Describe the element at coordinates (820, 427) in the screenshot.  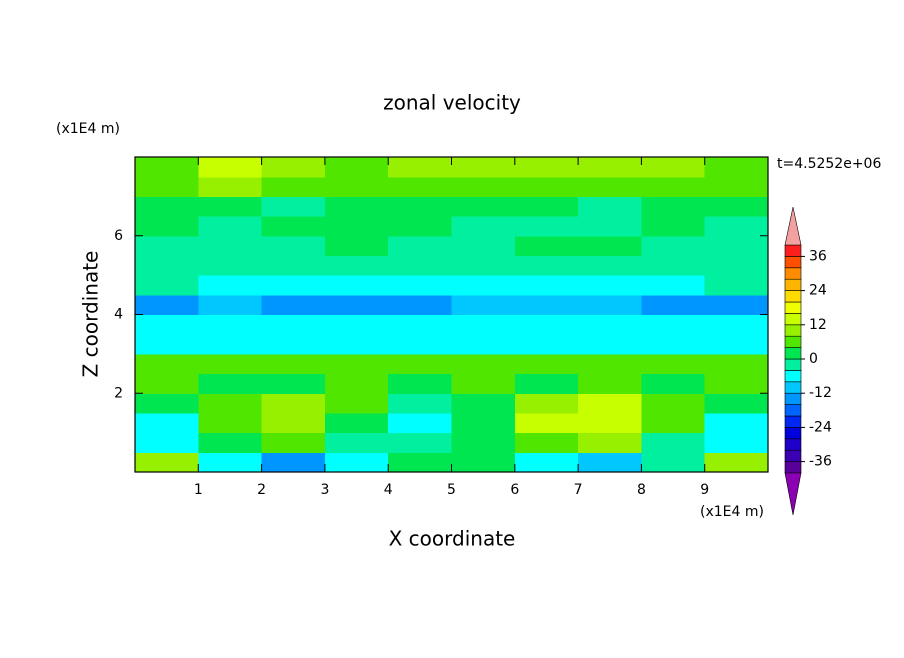
I see `colorbar-tick-label: -24` at that location.